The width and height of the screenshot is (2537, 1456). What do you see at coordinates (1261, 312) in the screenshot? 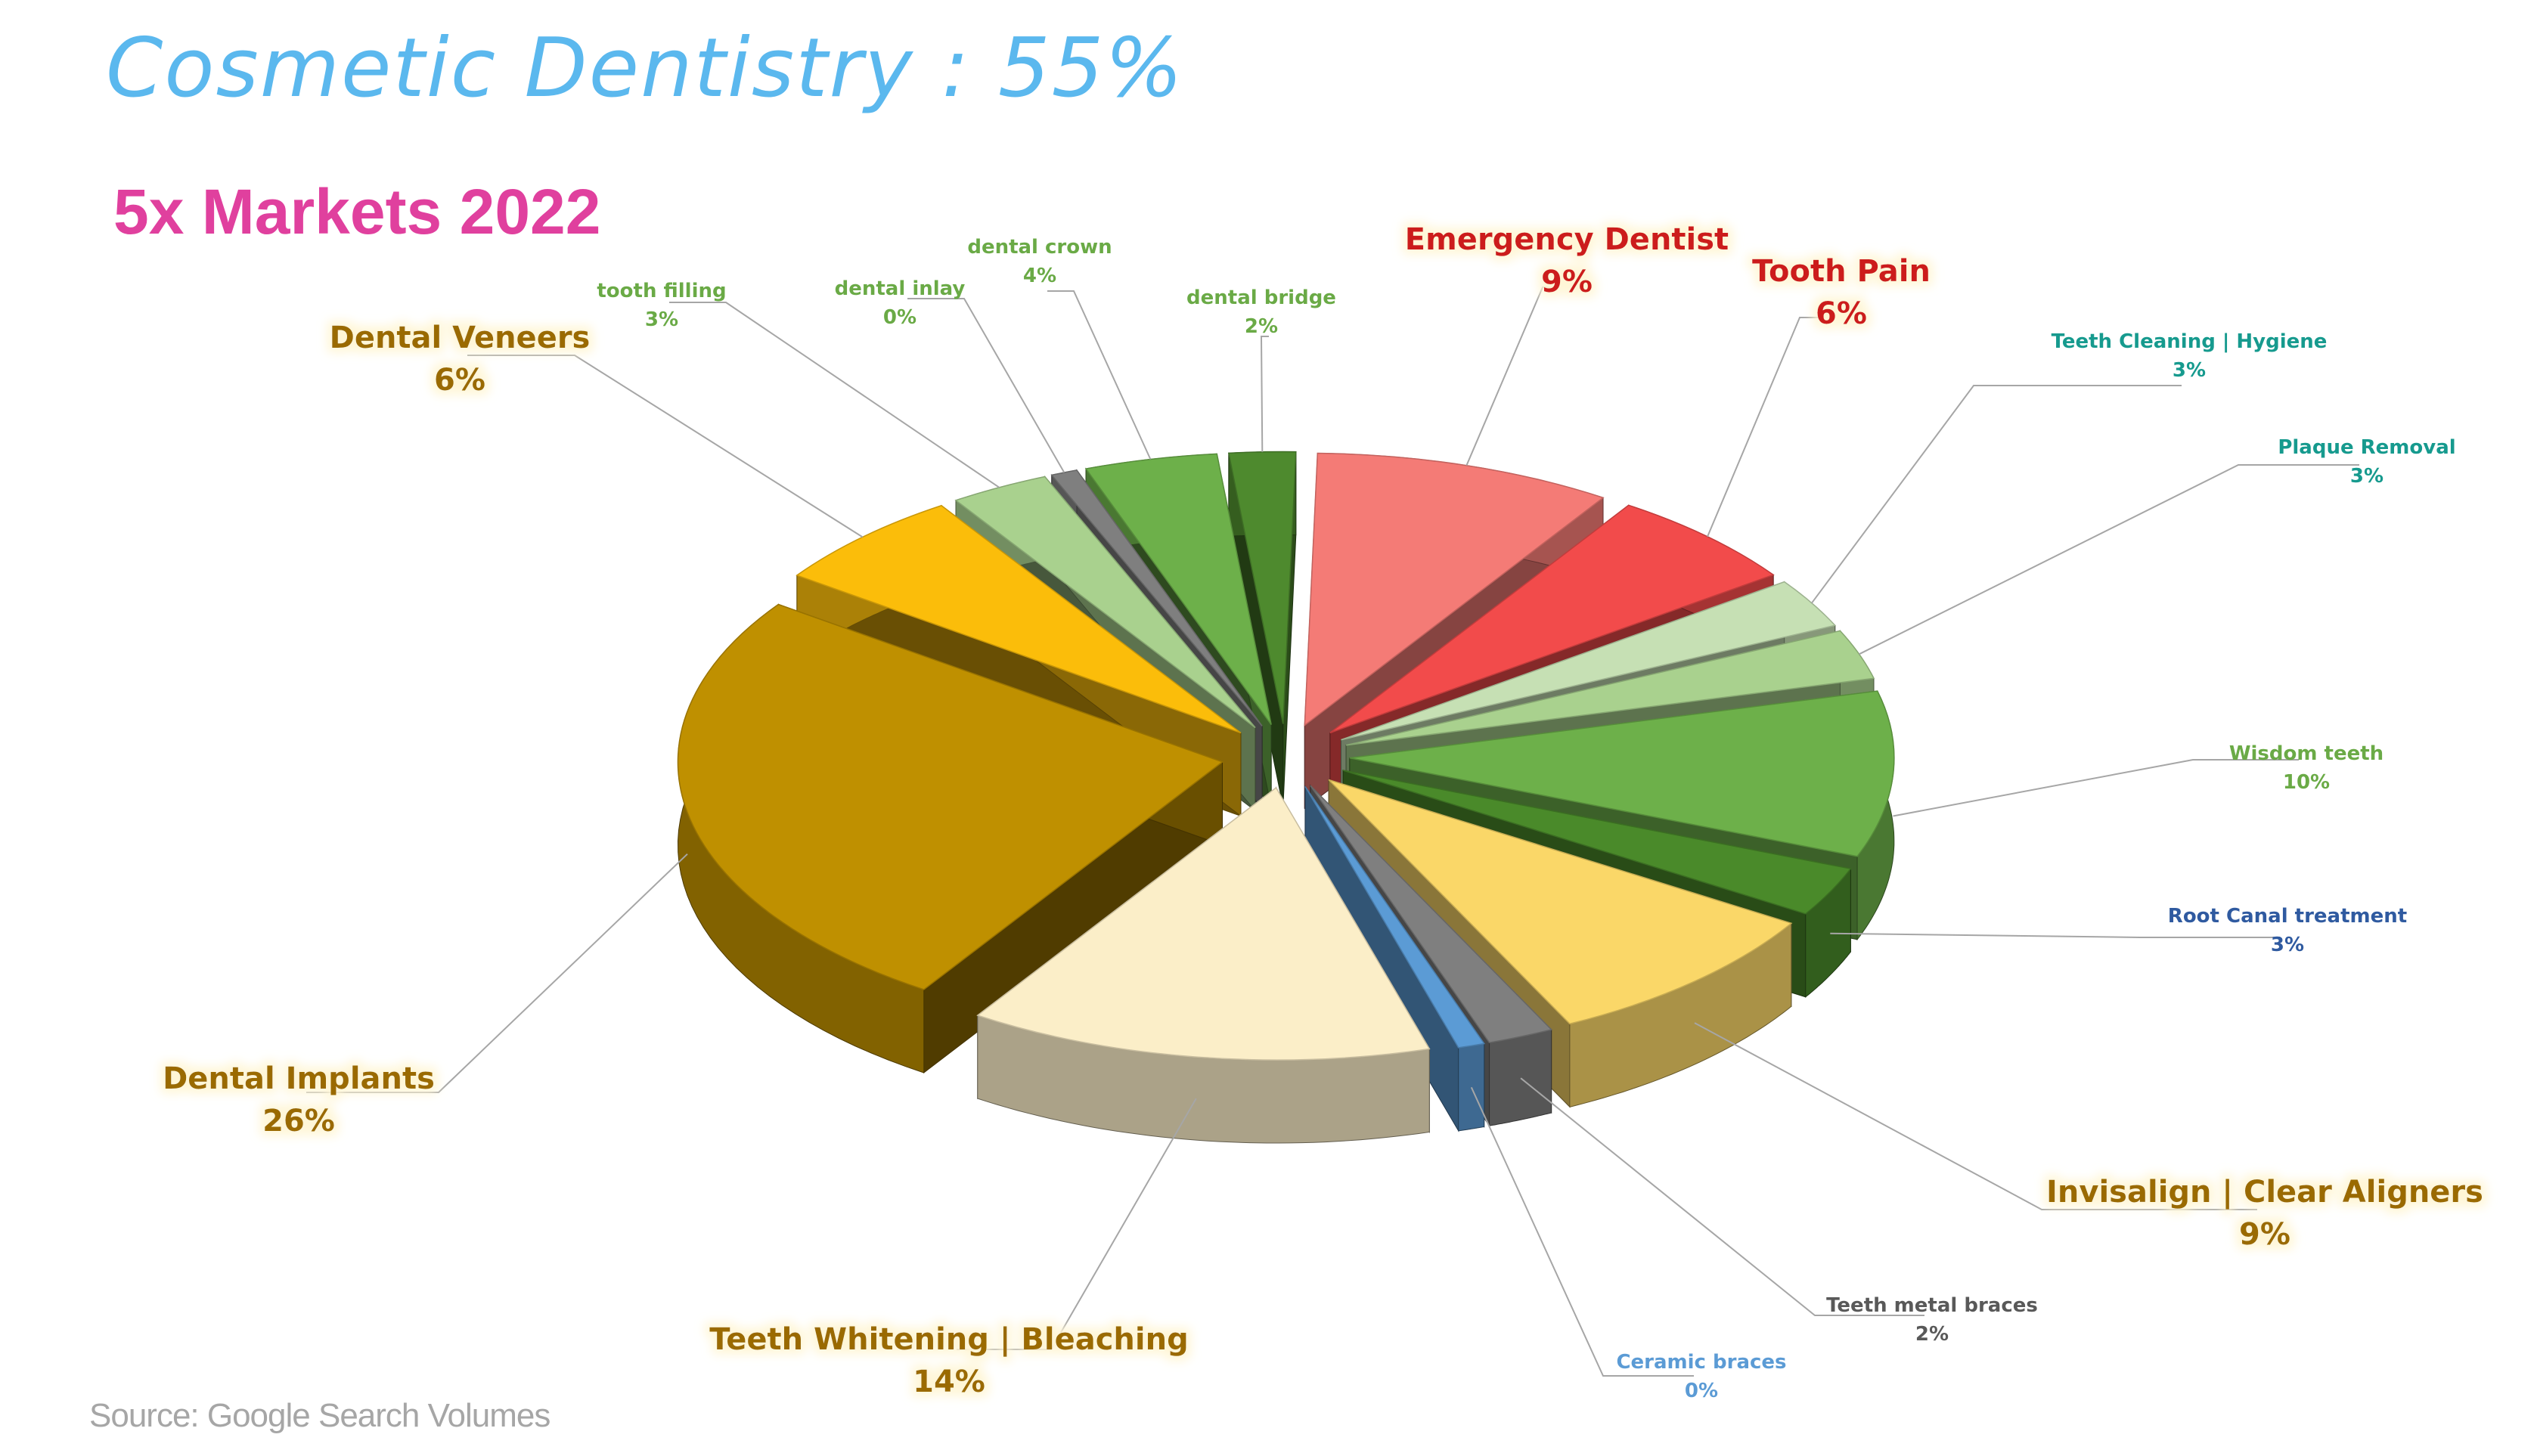
I see `slice-label-0: dental bridge 2%` at bounding box center [1261, 312].